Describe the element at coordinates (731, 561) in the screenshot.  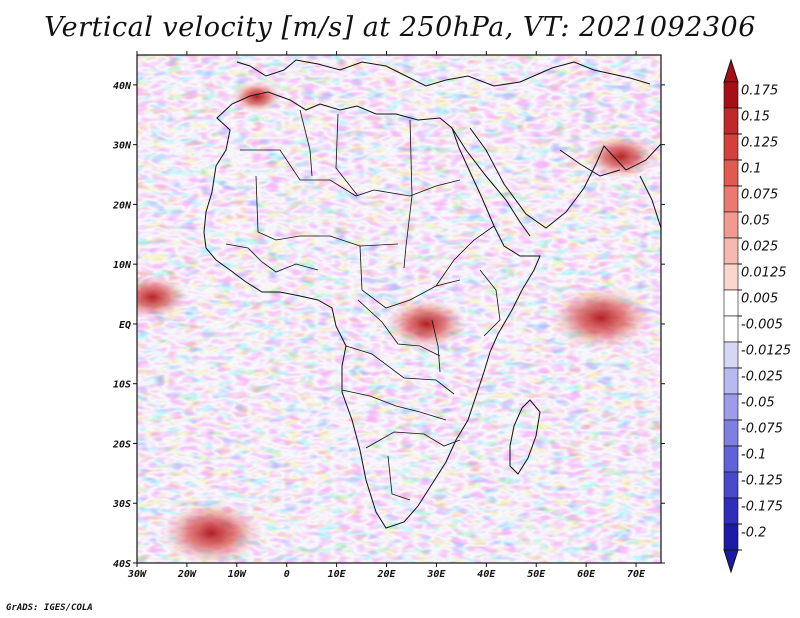
I see `colorbar-bottom-arrow` at that location.